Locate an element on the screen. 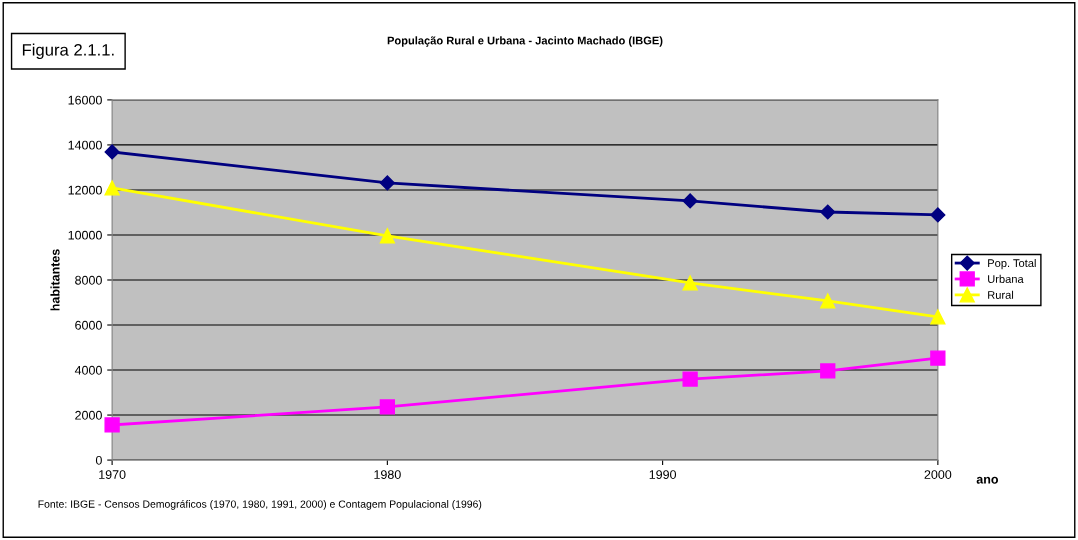  y-axis-title: habitantes is located at coordinates (55, 280).